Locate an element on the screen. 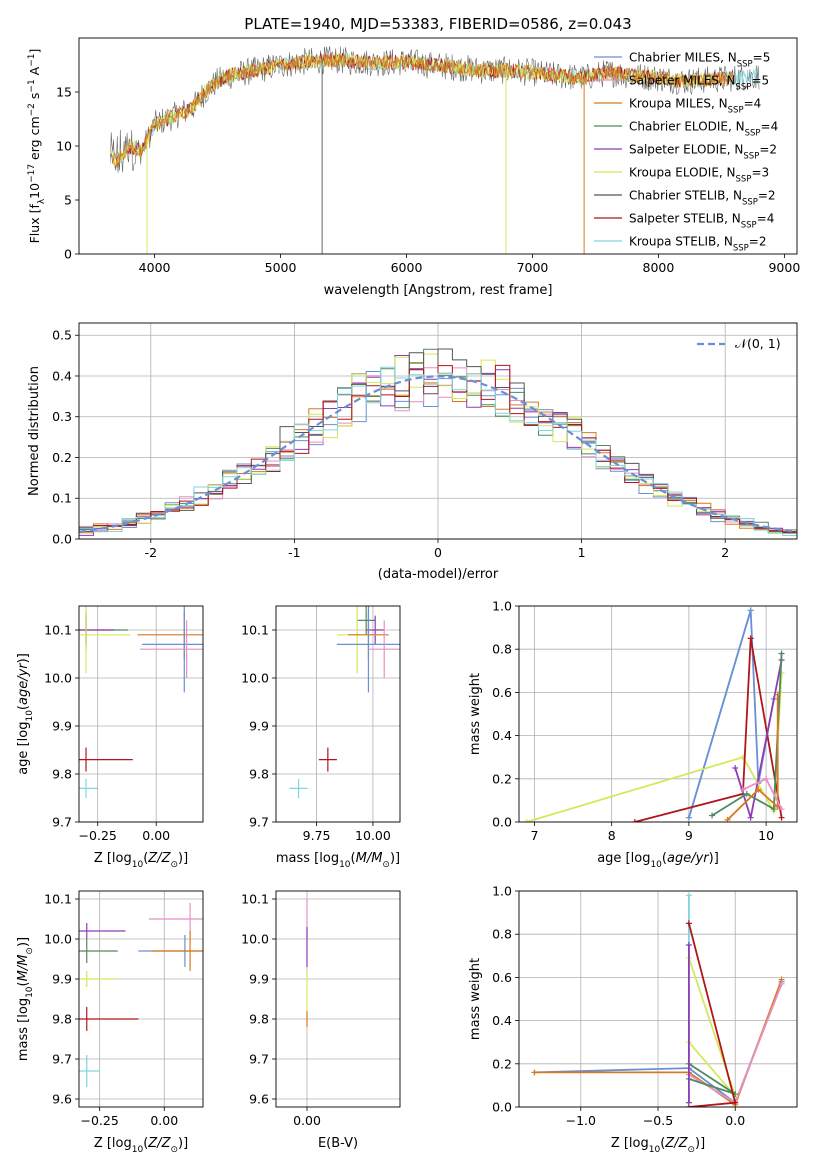 The image size is (819, 1170). normal-curve is located at coordinates (438, 454).